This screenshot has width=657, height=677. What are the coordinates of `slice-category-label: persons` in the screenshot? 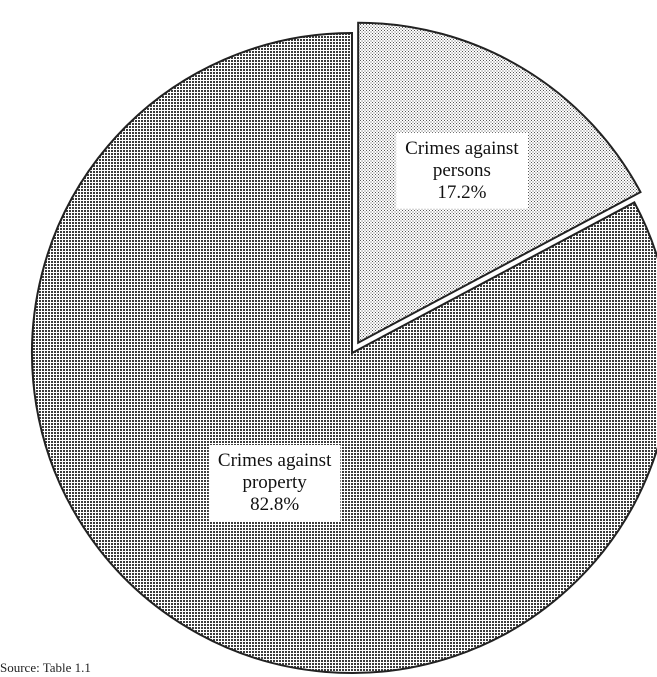 It's located at (462, 170).